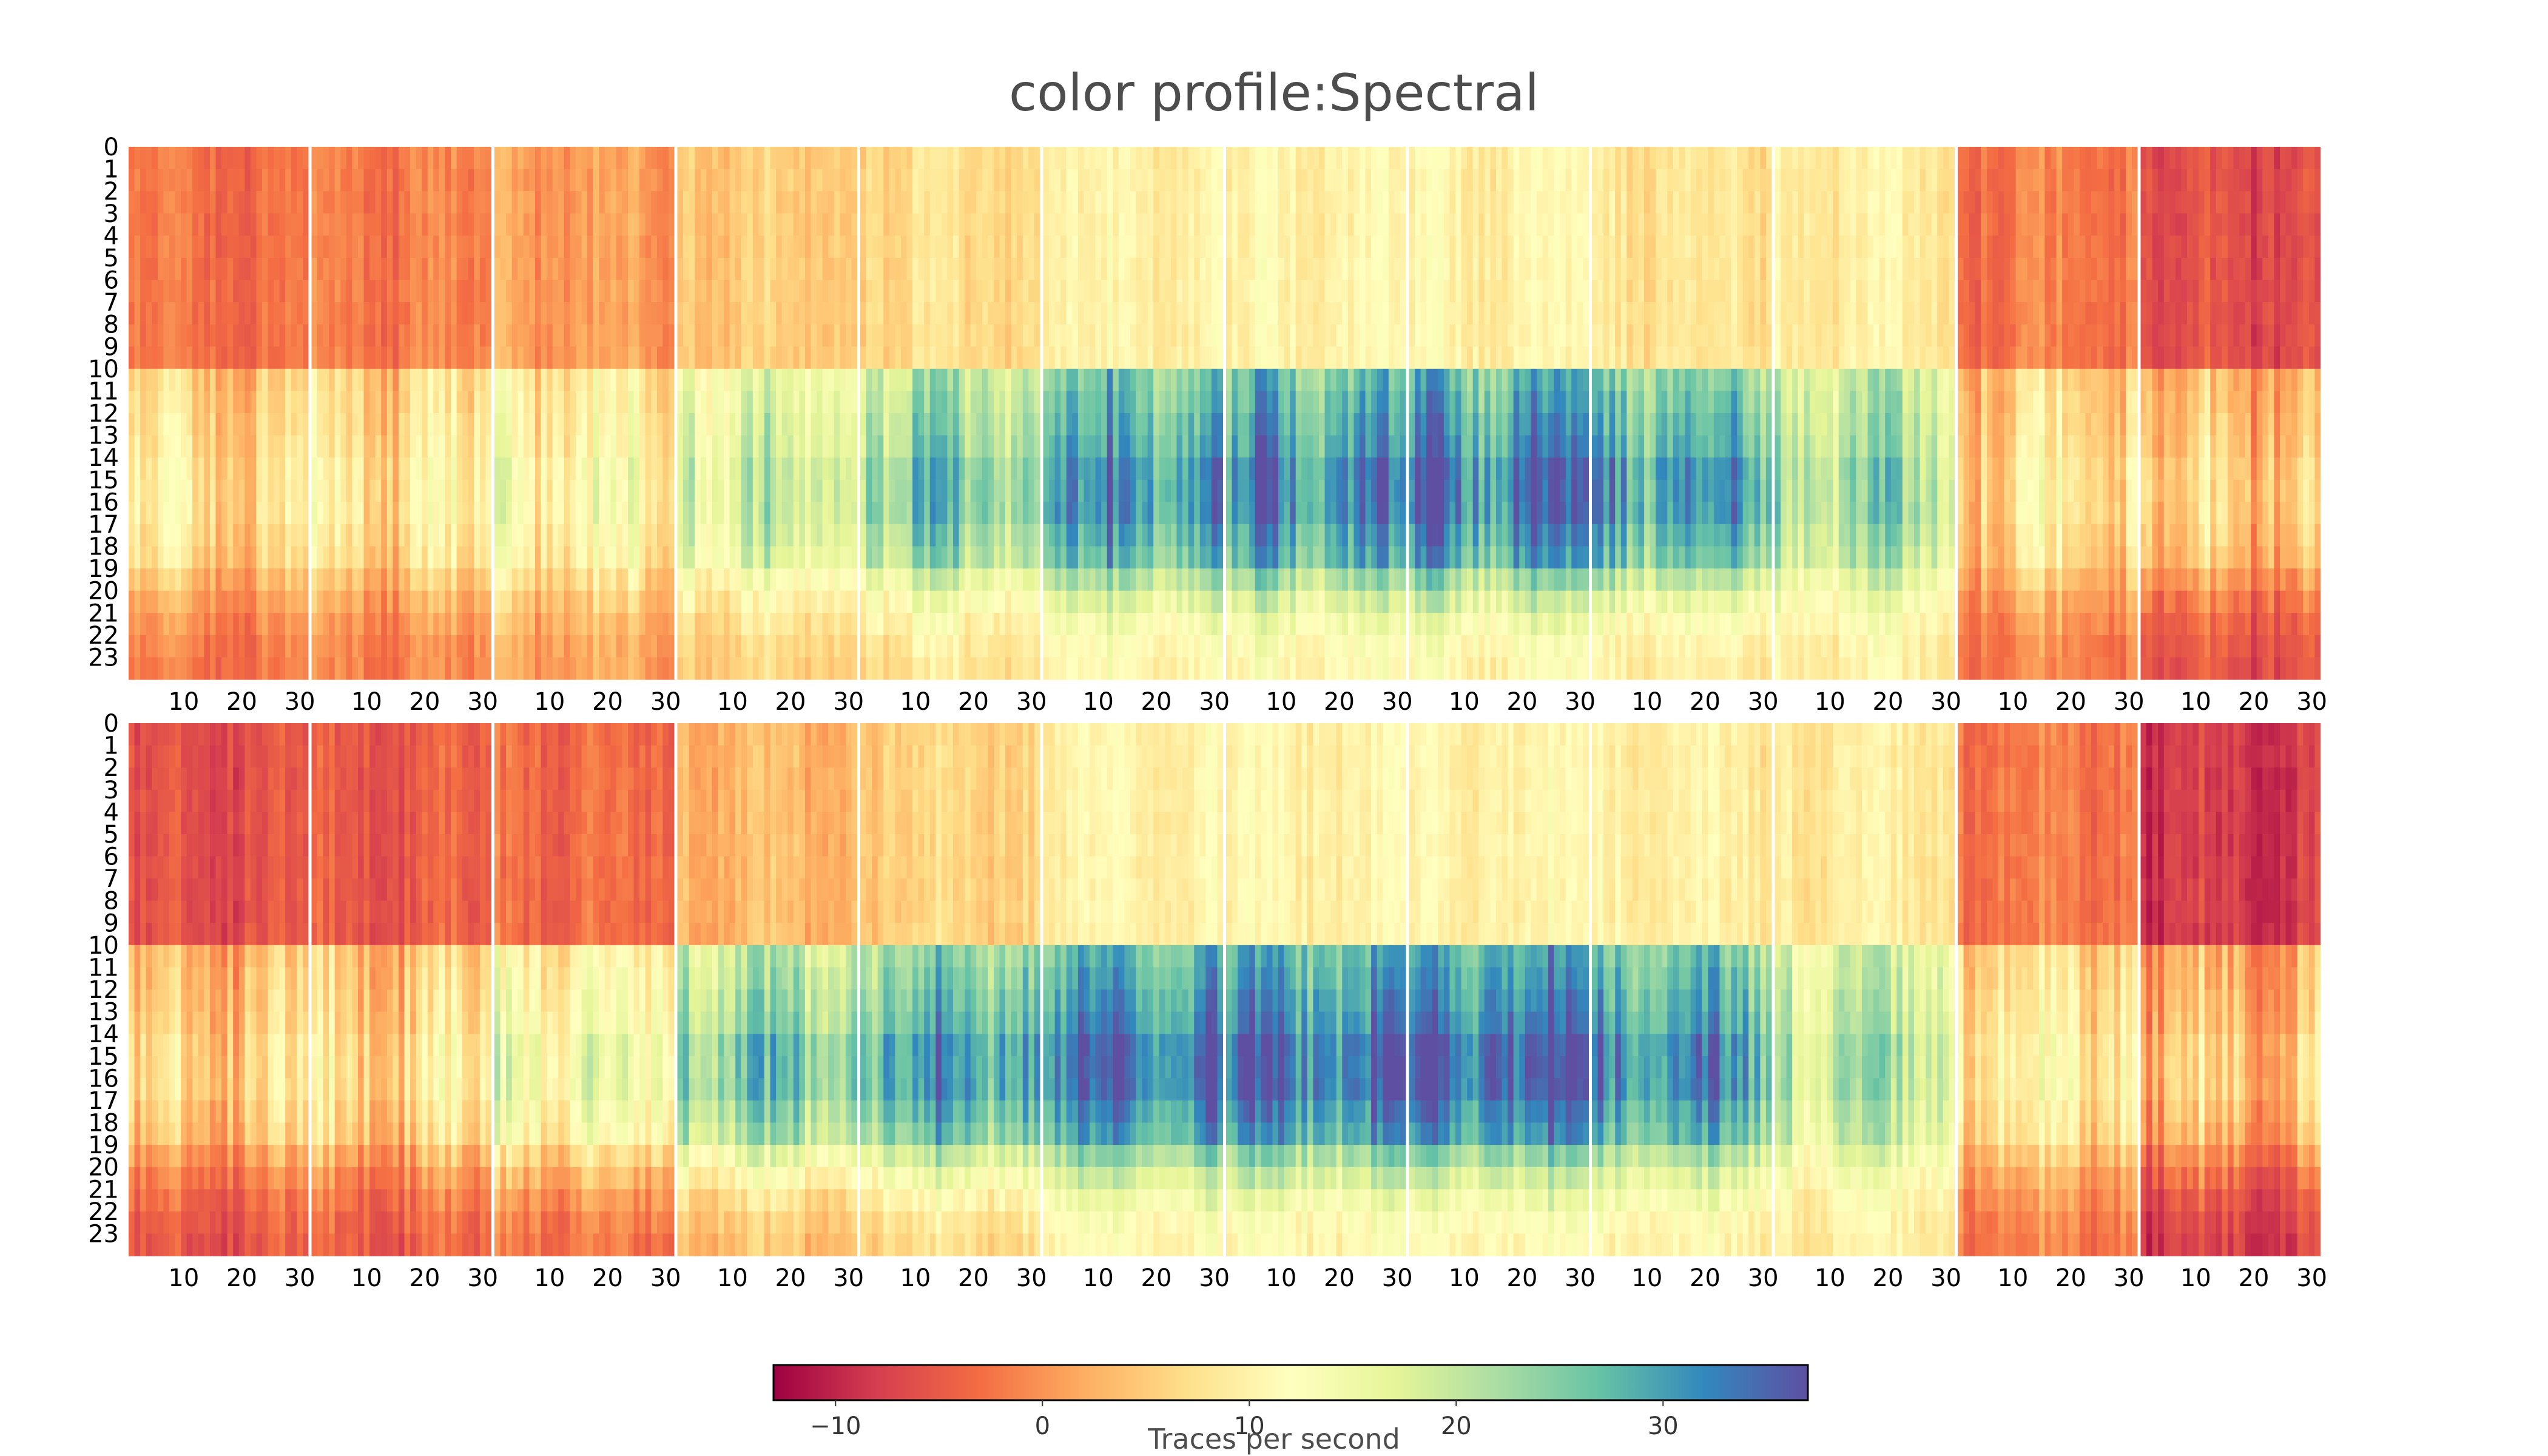 This screenshot has height=1456, width=2548. Describe the element at coordinates (482, 702) in the screenshot. I see `x-tick-label: 30` at that location.